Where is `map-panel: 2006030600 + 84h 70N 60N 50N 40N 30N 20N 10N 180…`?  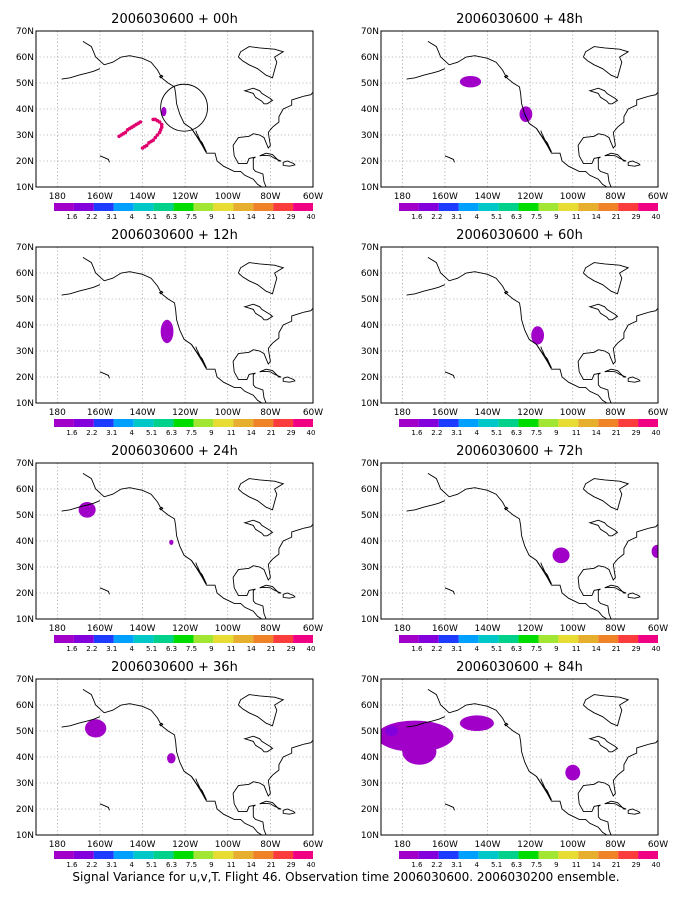
map-panel: 2006030600 + 84h 70N 60N 50N 40N 30N 20N 10N 180… is located at coordinates (514, 764).